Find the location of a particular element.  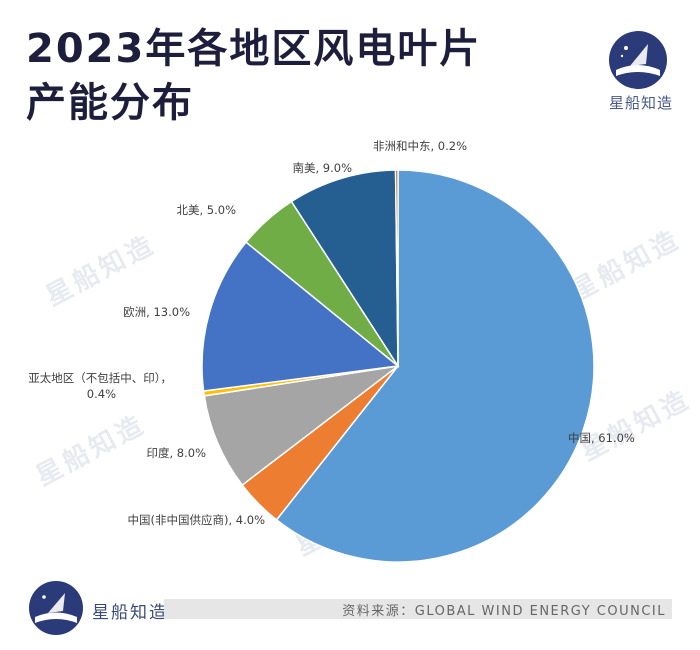

slice-label: 非洲和中东, 0.2% is located at coordinates (420, 146).